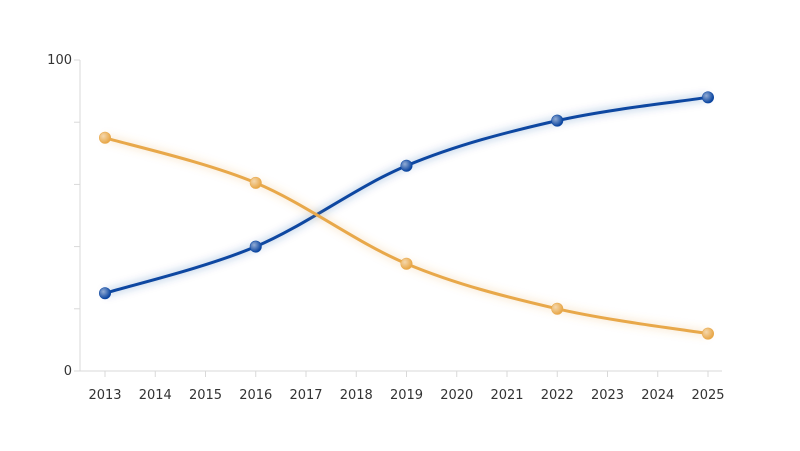 The width and height of the screenshot is (800, 451). Describe the element at coordinates (607, 395) in the screenshot. I see `x-tick-label: 2023` at that location.